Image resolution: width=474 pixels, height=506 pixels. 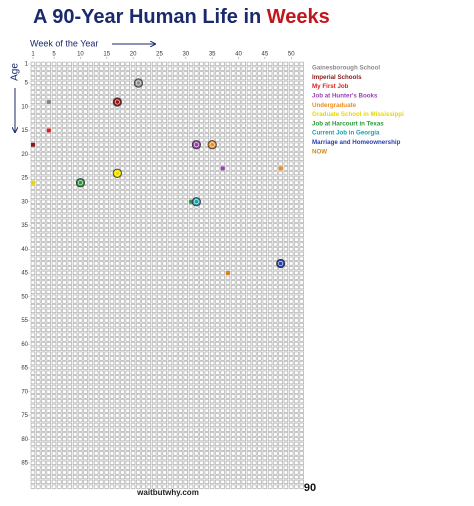 I want to click on legend-entry: Gainesborough School, so click(x=346, y=68).